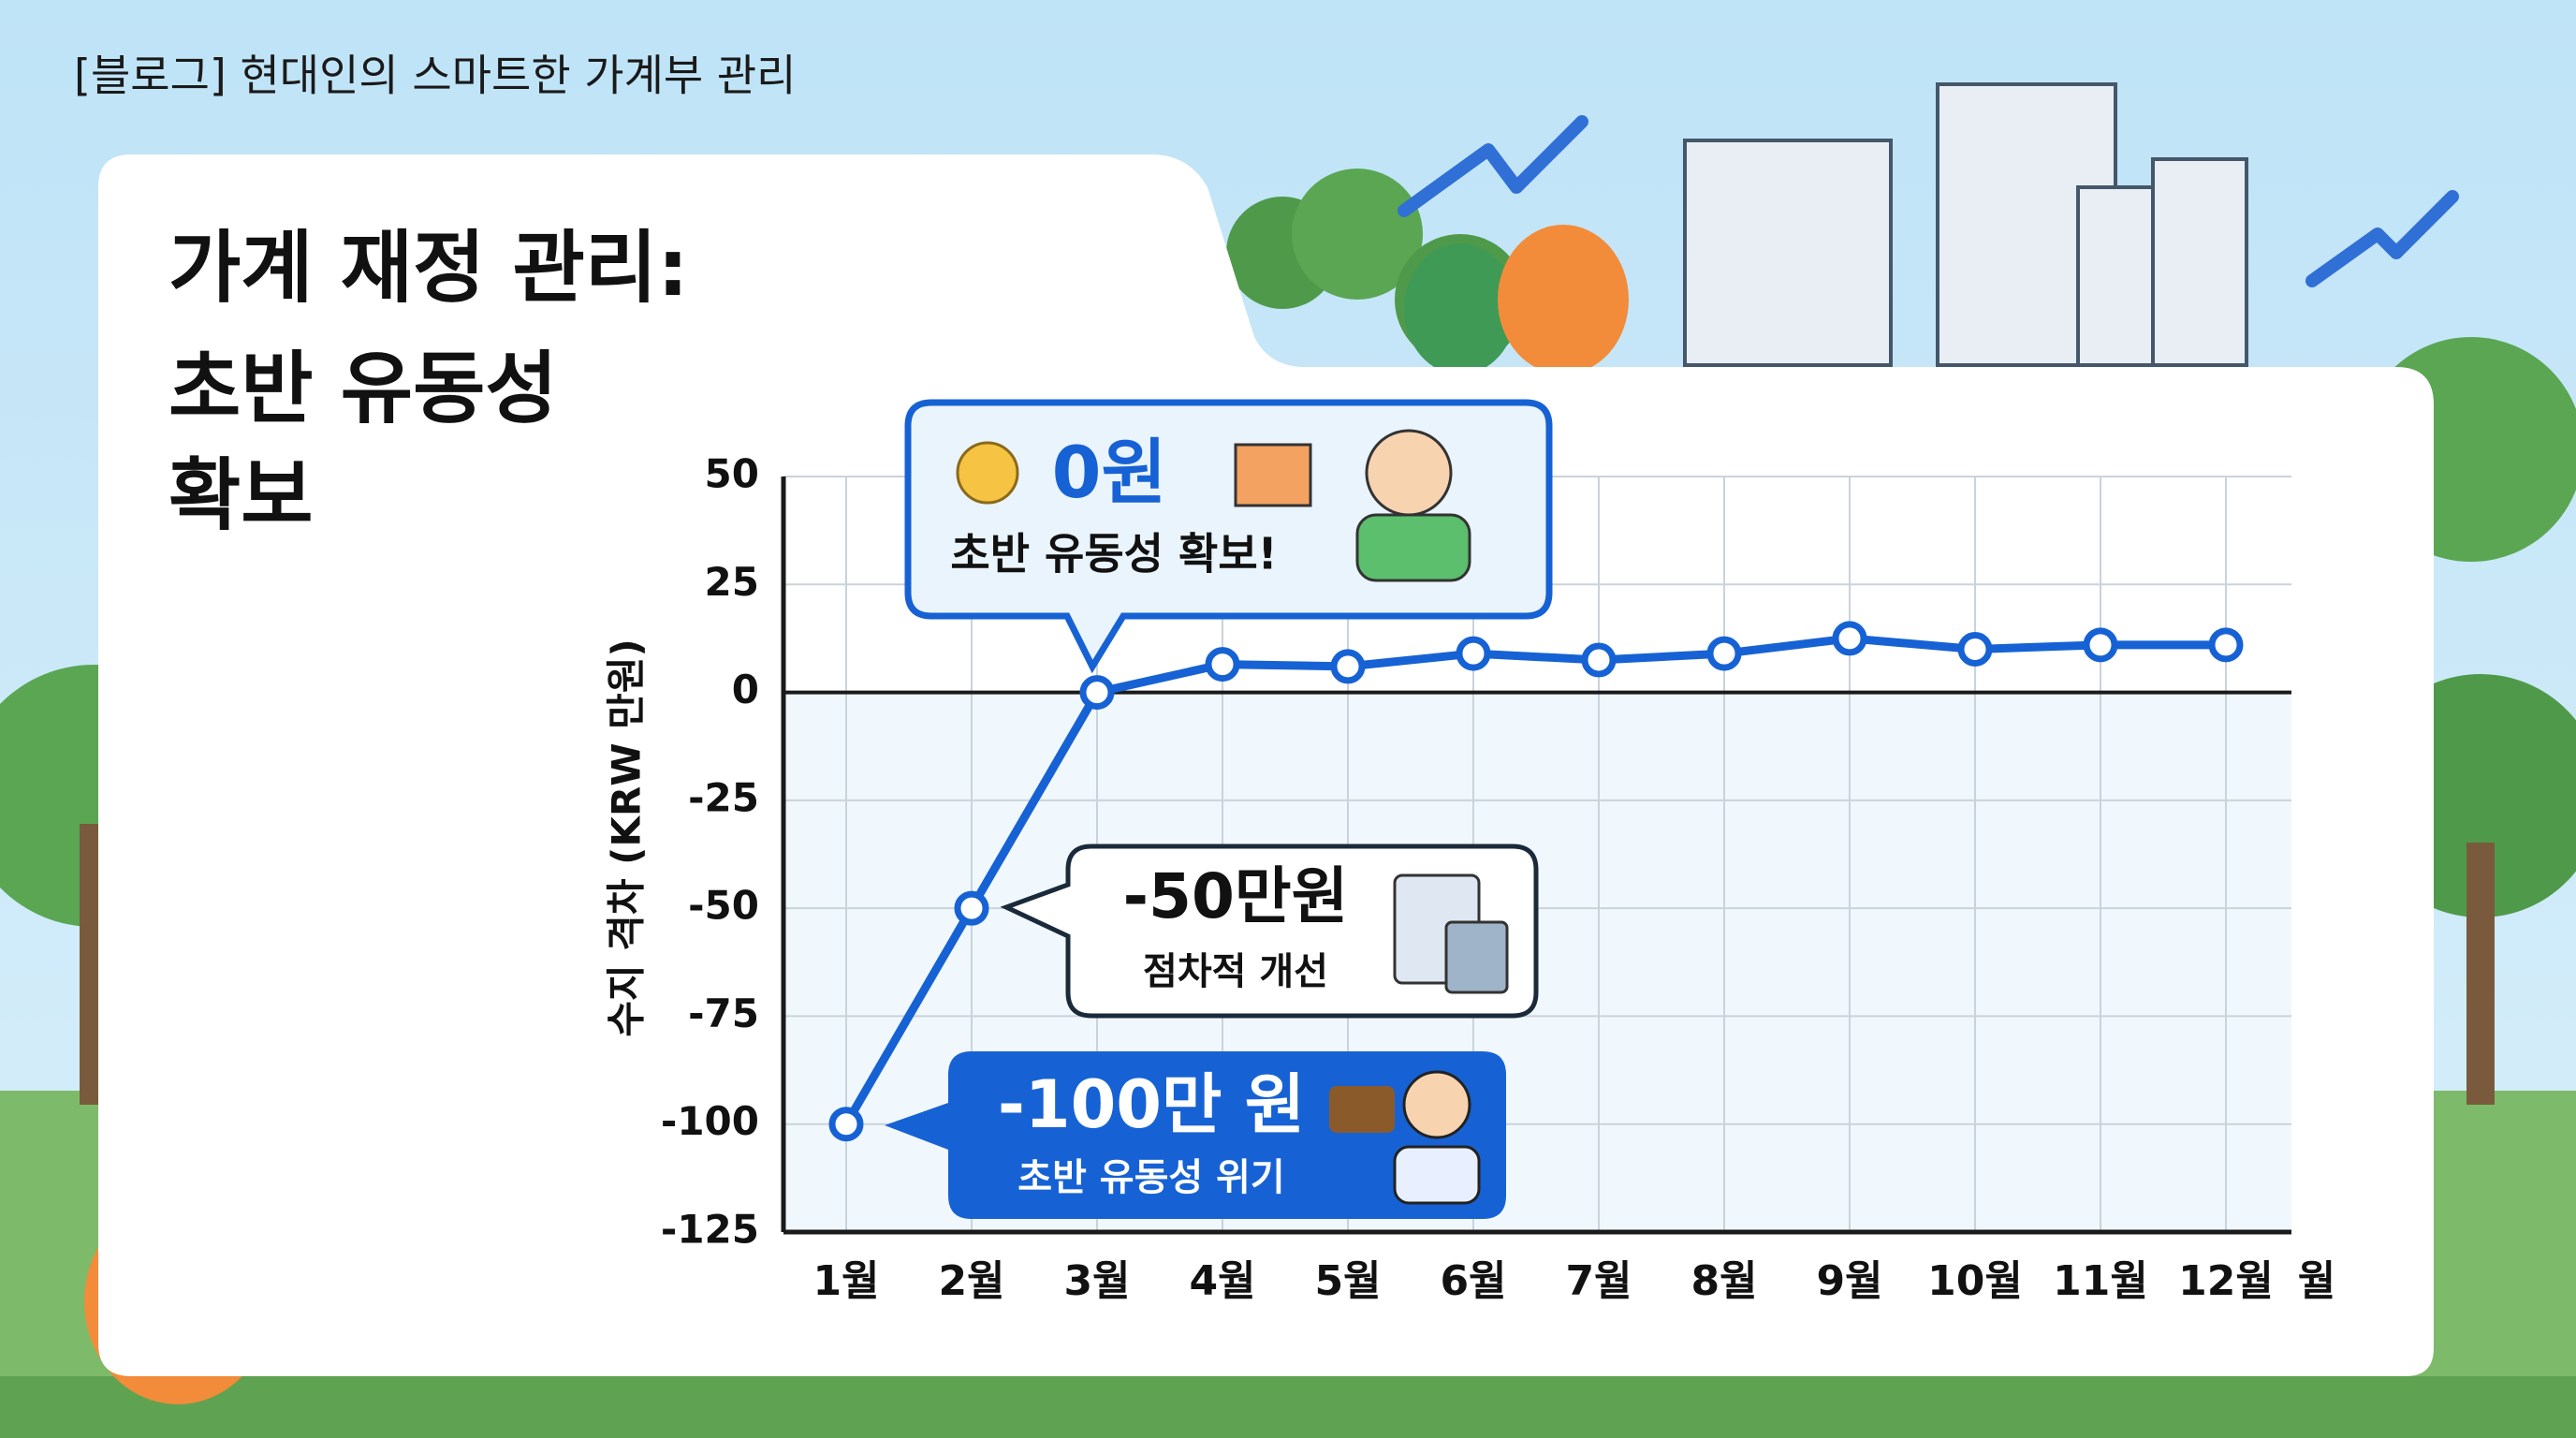 The image size is (2576, 1438). Describe the element at coordinates (363, 388) in the screenshot. I see `title-line: 초반 유동성` at that location.